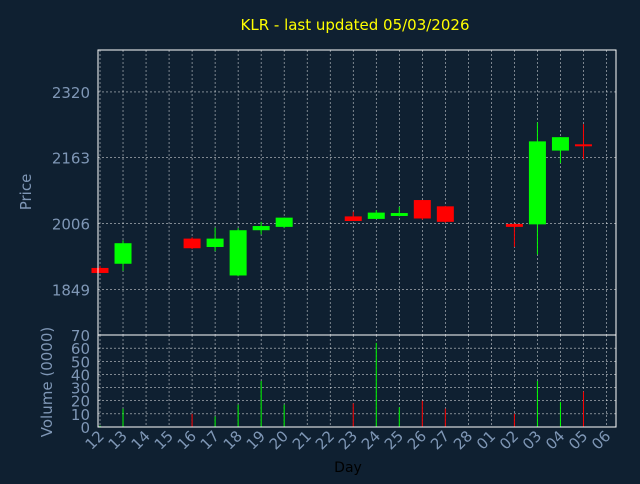  What do you see at coordinates (80, 336) in the screenshot?
I see `volume-tick-label: 70` at bounding box center [80, 336].